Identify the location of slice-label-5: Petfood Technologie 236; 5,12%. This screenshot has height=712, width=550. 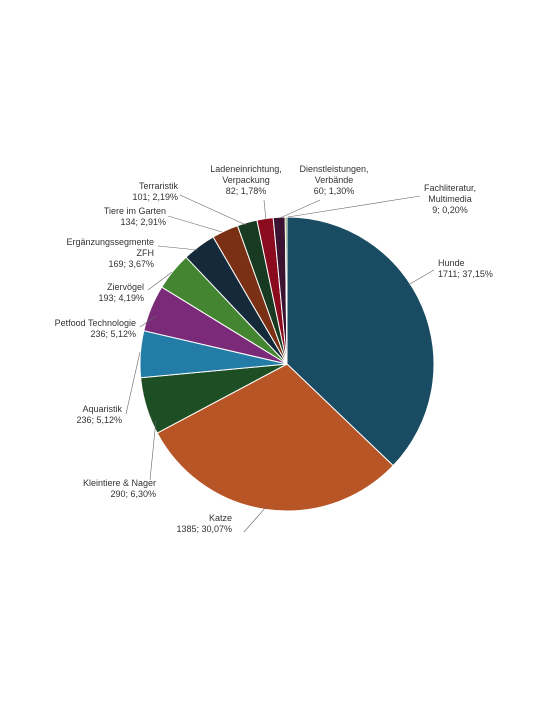
(95, 328).